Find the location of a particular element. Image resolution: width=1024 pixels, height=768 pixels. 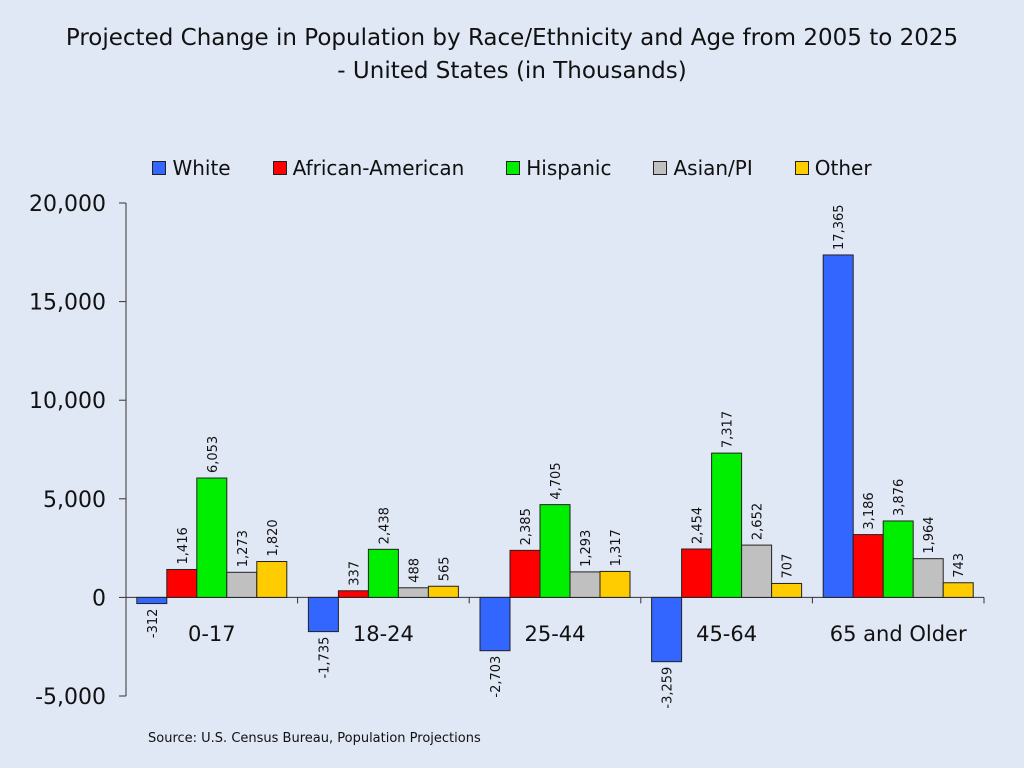

legend-item: Other is located at coordinates (833, 168).